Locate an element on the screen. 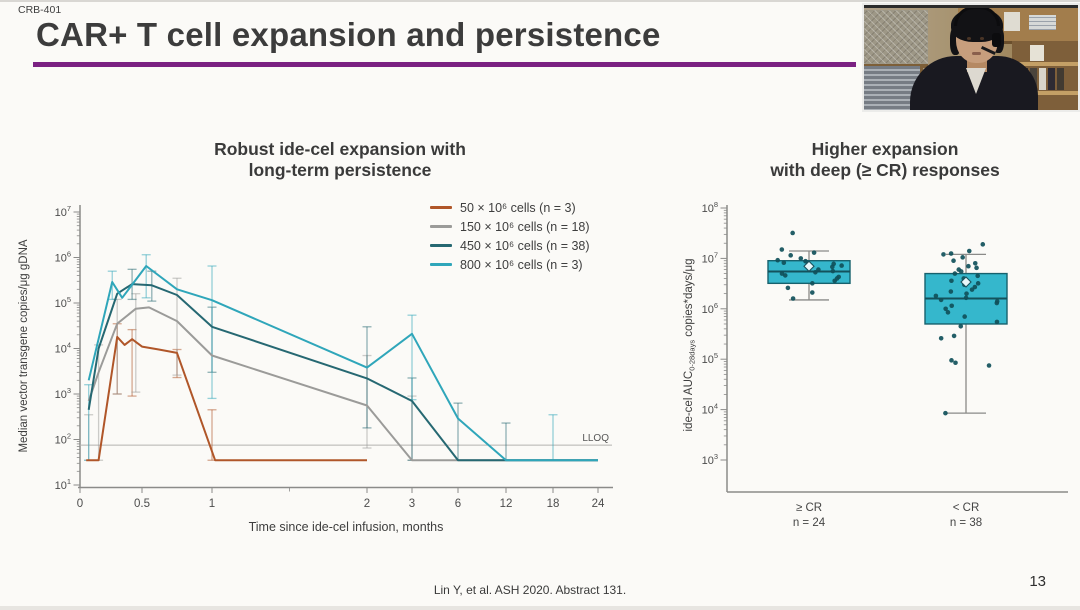  svg-text: 6 is located at coordinates (458, 504).